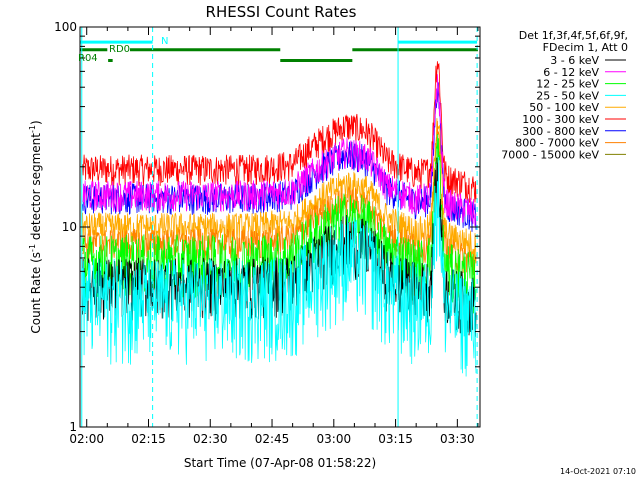 This screenshot has width=640, height=480. Describe the element at coordinates (560, 119) in the screenshot. I see `legend-label: 100 - 300 keV` at that location.